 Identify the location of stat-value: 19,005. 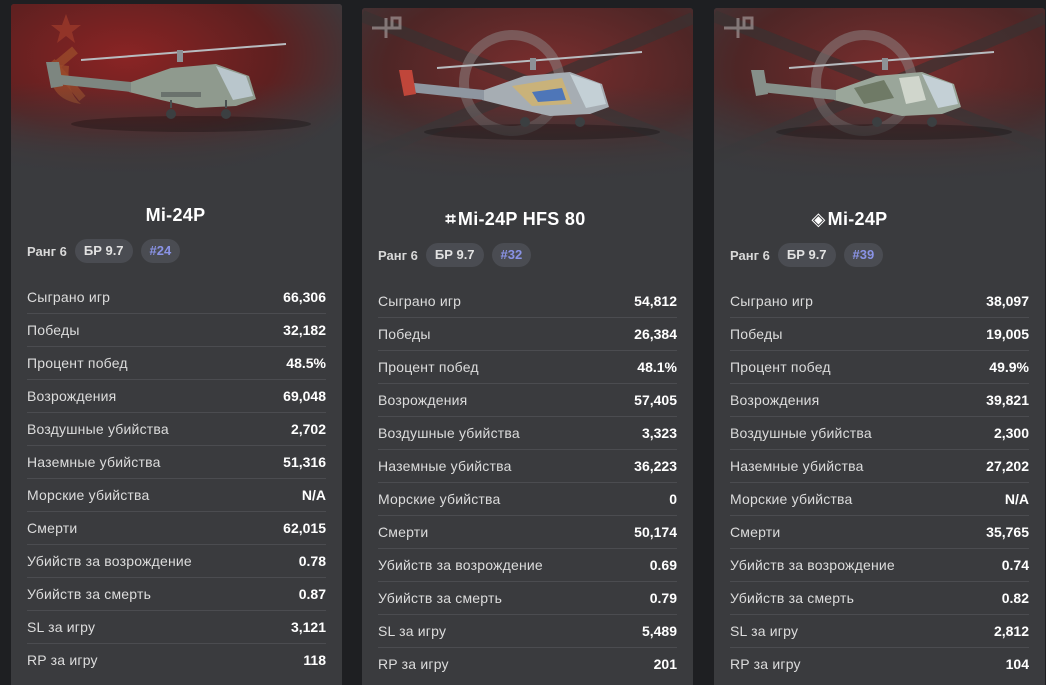
(1007, 334).